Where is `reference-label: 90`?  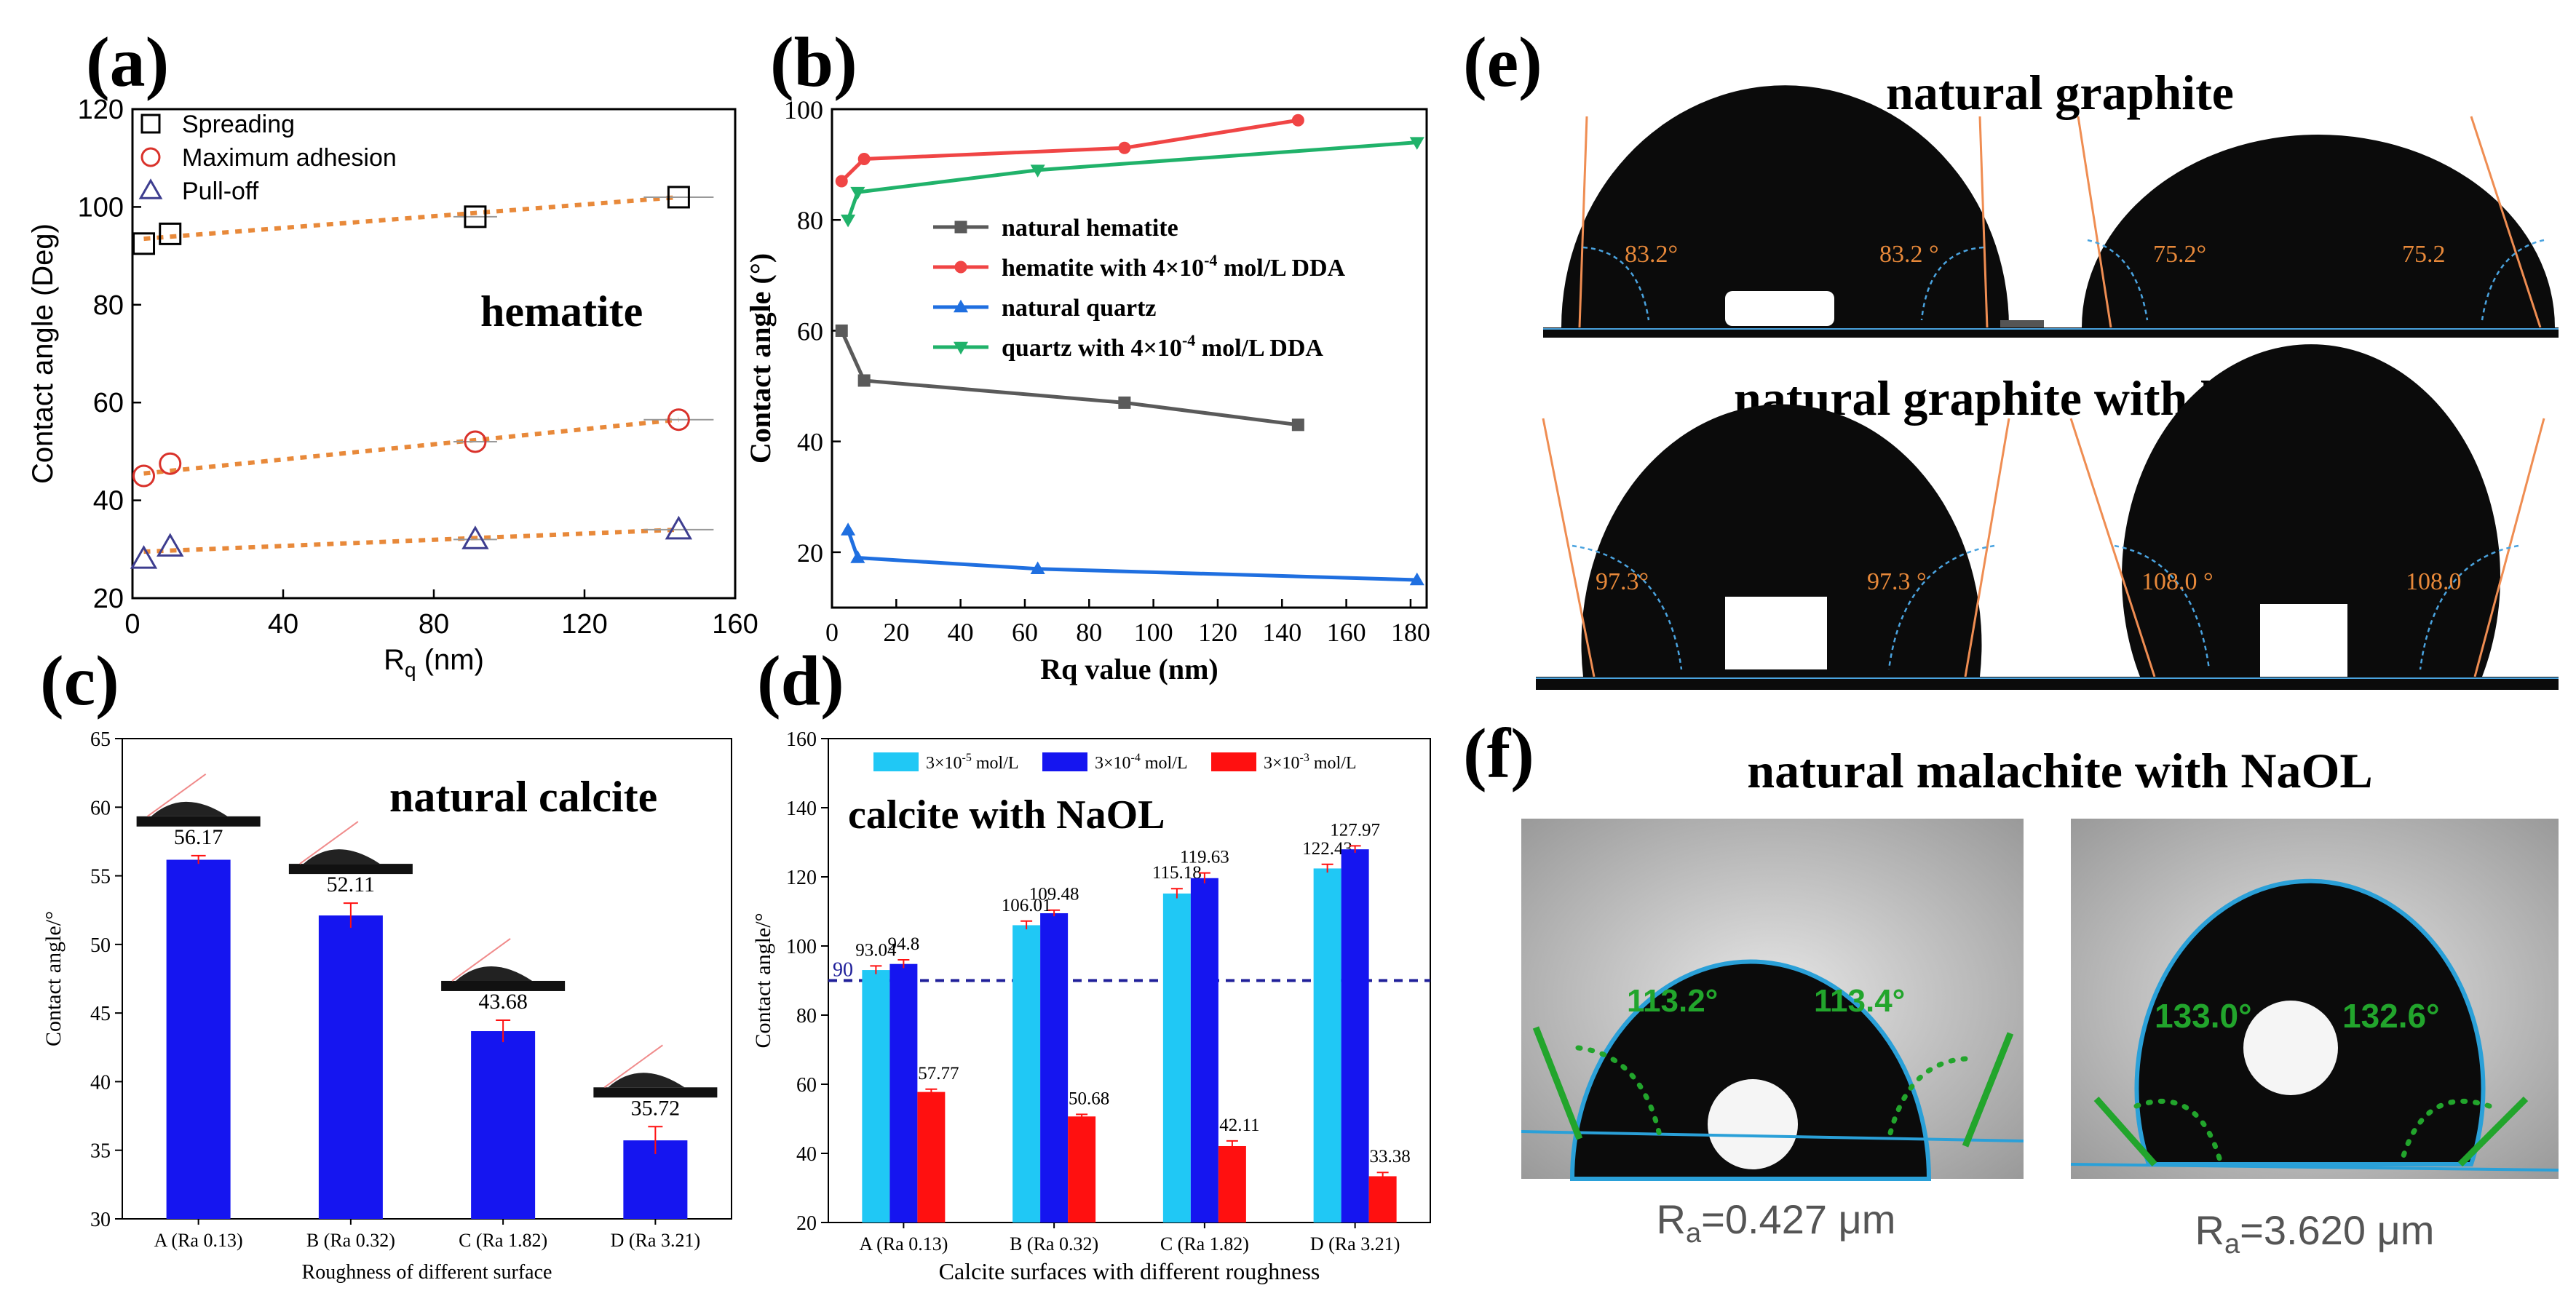
reference-label: 90 is located at coordinates (843, 970).